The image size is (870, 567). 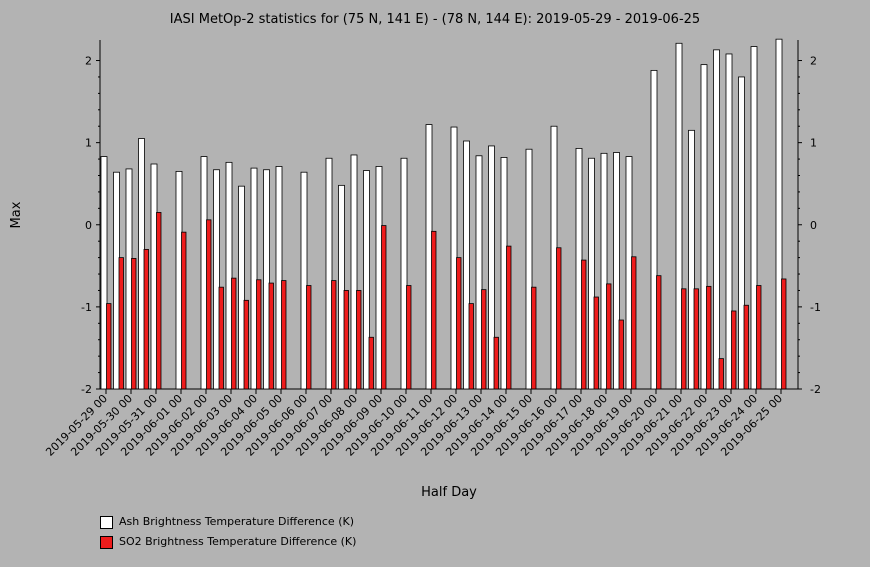 I want to click on y-axis-label: Max, so click(x=16, y=214).